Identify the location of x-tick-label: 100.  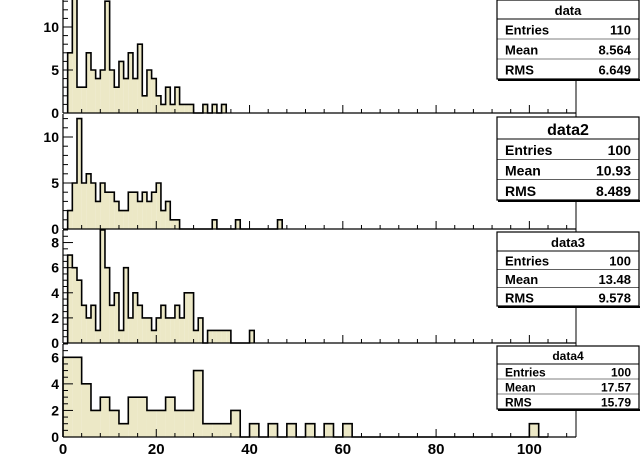
(529, 449).